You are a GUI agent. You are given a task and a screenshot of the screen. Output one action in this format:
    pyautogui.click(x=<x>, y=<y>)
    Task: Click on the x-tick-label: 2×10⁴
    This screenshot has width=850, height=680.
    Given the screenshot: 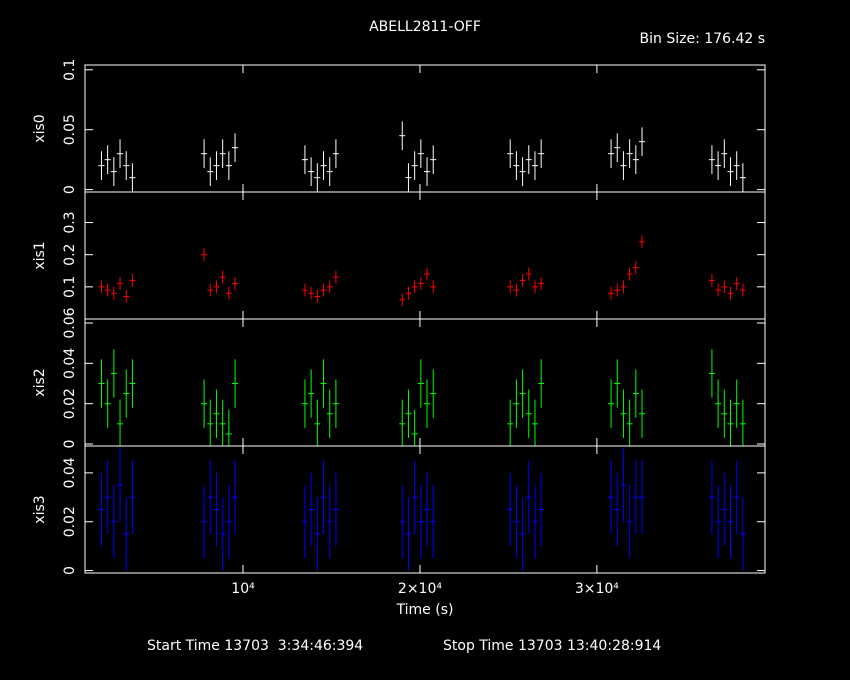 What is the action you would take?
    pyautogui.click(x=420, y=589)
    